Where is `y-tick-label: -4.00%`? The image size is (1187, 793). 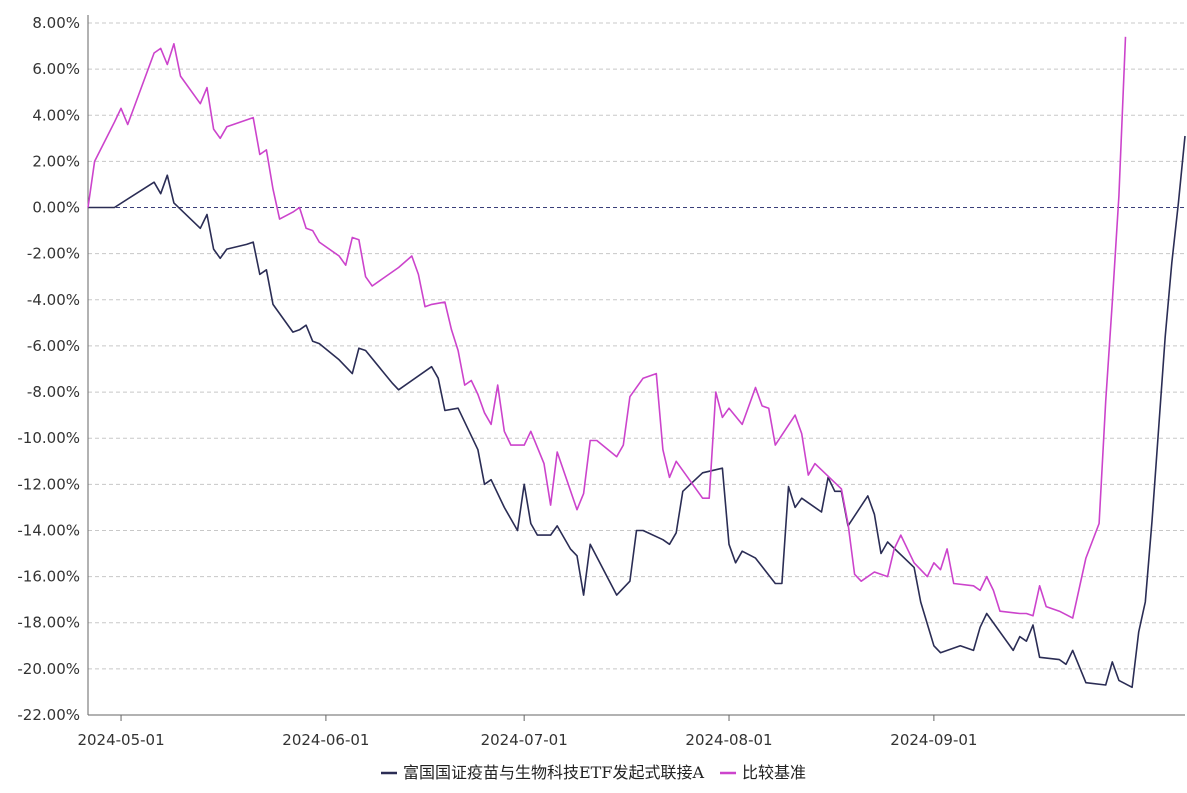
y-tick-label: -4.00% is located at coordinates (53, 300).